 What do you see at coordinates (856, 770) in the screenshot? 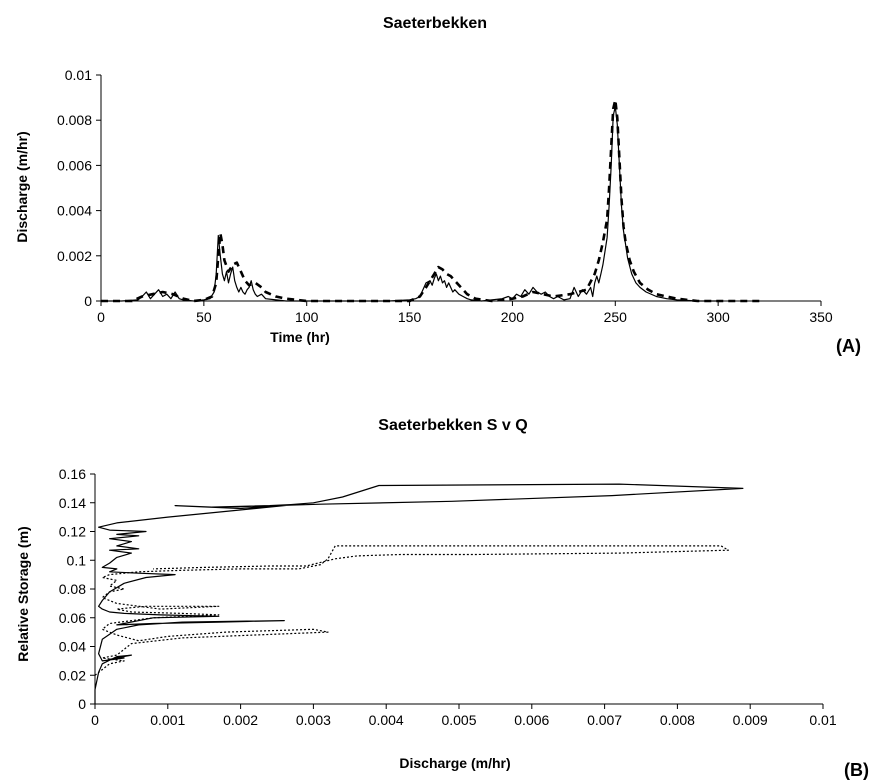
I see `panel-b-tag: (B)` at bounding box center [856, 770].